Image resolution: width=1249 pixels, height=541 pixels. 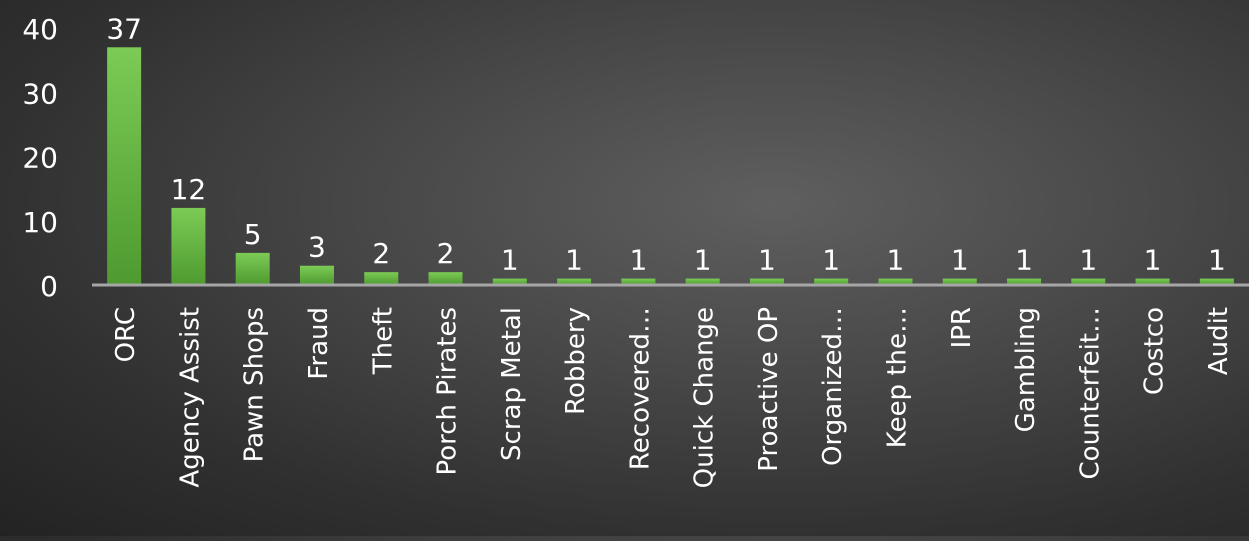 I want to click on x-tick-label: Proactive OP, so click(x=769, y=389).